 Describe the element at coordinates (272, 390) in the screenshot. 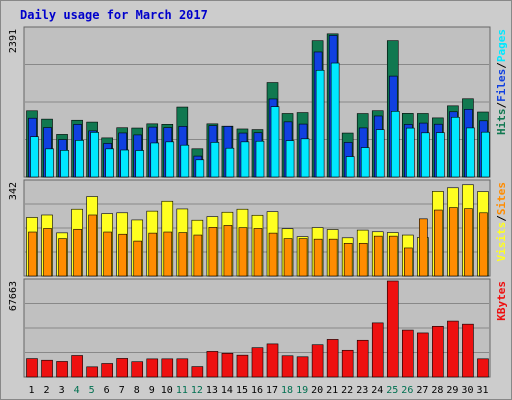

I see `day-label: 17` at that location.